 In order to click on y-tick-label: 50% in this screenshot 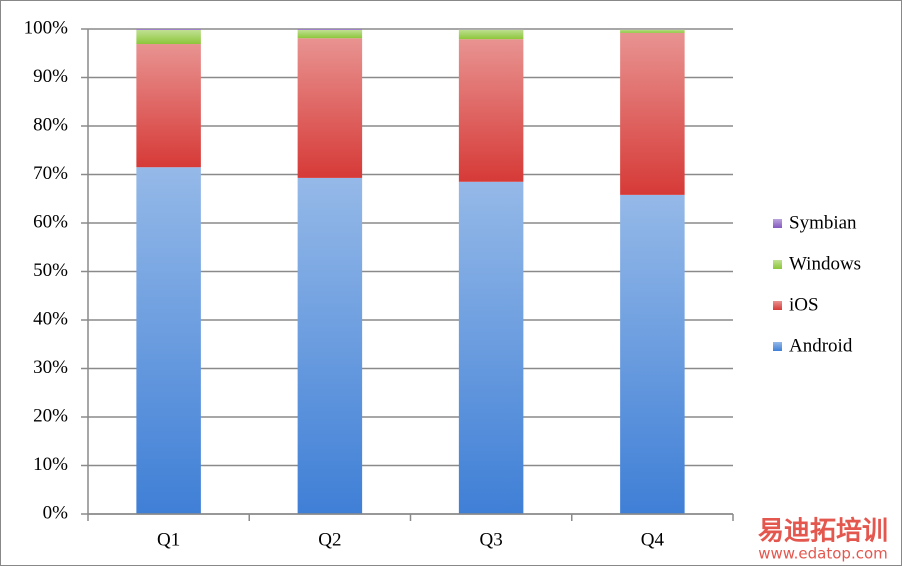, I will do `click(50, 270)`.